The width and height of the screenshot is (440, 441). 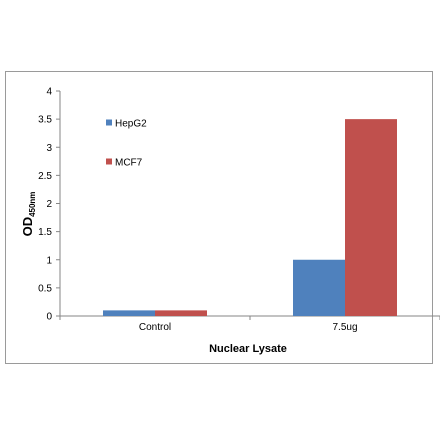 What do you see at coordinates (49, 148) in the screenshot?
I see `y-tick-label: 3` at bounding box center [49, 148].